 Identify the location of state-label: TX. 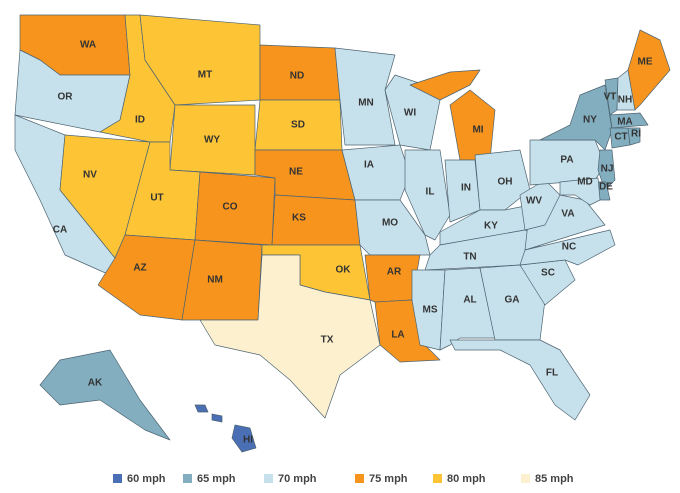
(327, 340).